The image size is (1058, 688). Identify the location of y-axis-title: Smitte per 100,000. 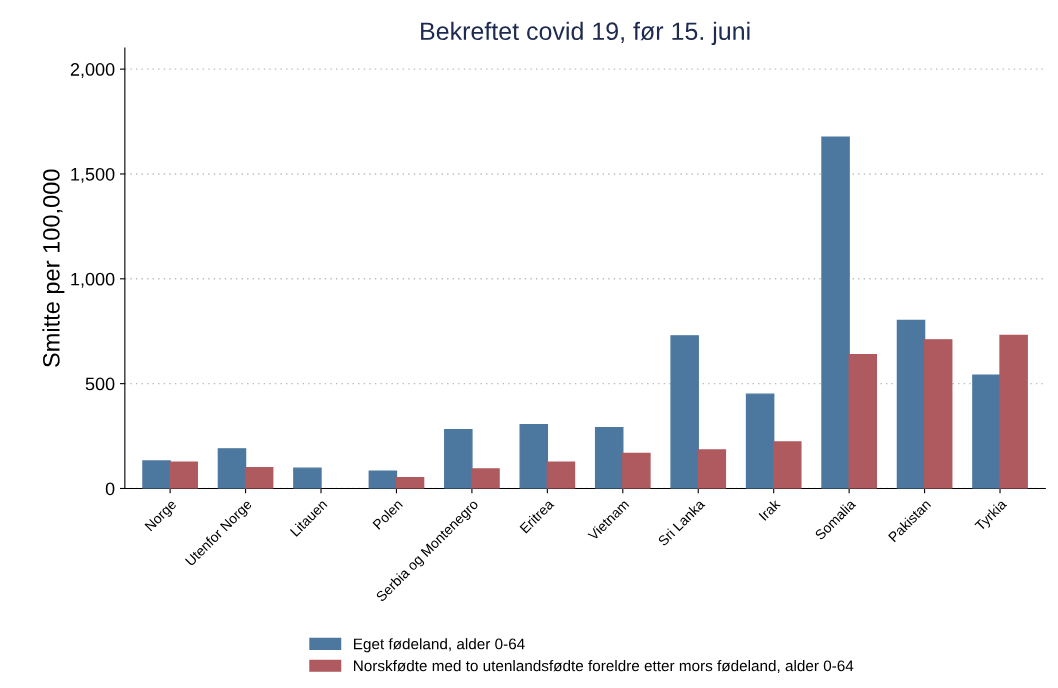
(53, 268).